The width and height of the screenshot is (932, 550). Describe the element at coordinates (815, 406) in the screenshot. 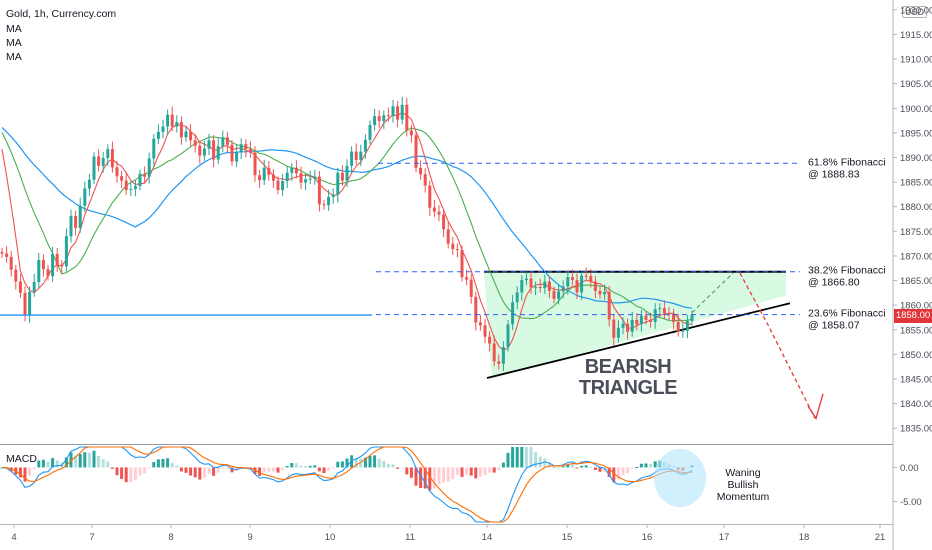

I see `arrow-head` at that location.